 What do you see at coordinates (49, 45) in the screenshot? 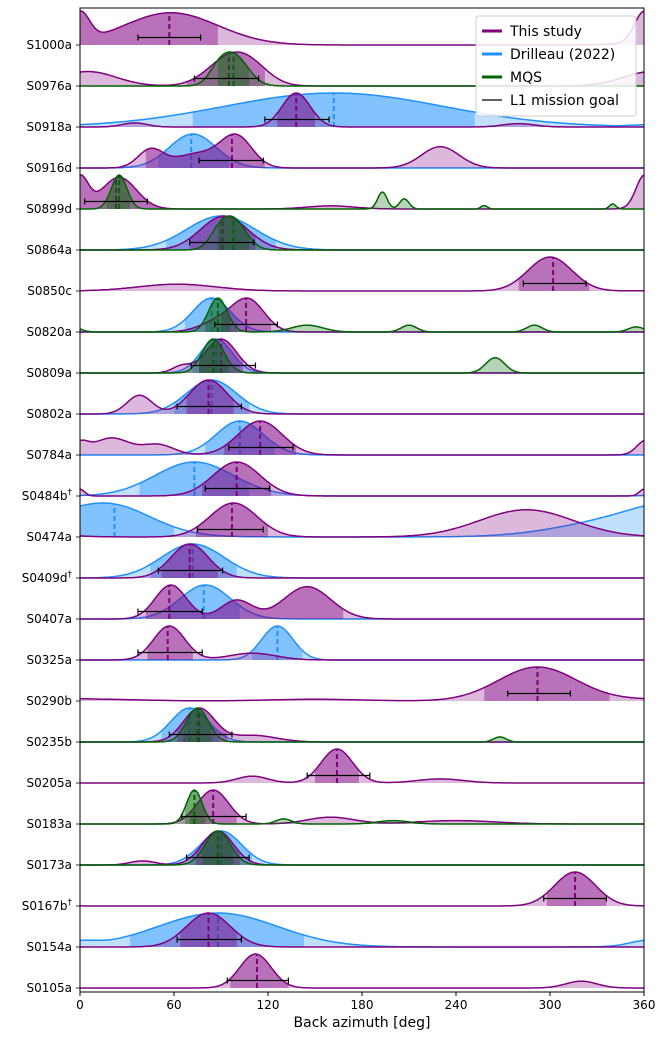
I see `event-label: S1000a` at bounding box center [49, 45].